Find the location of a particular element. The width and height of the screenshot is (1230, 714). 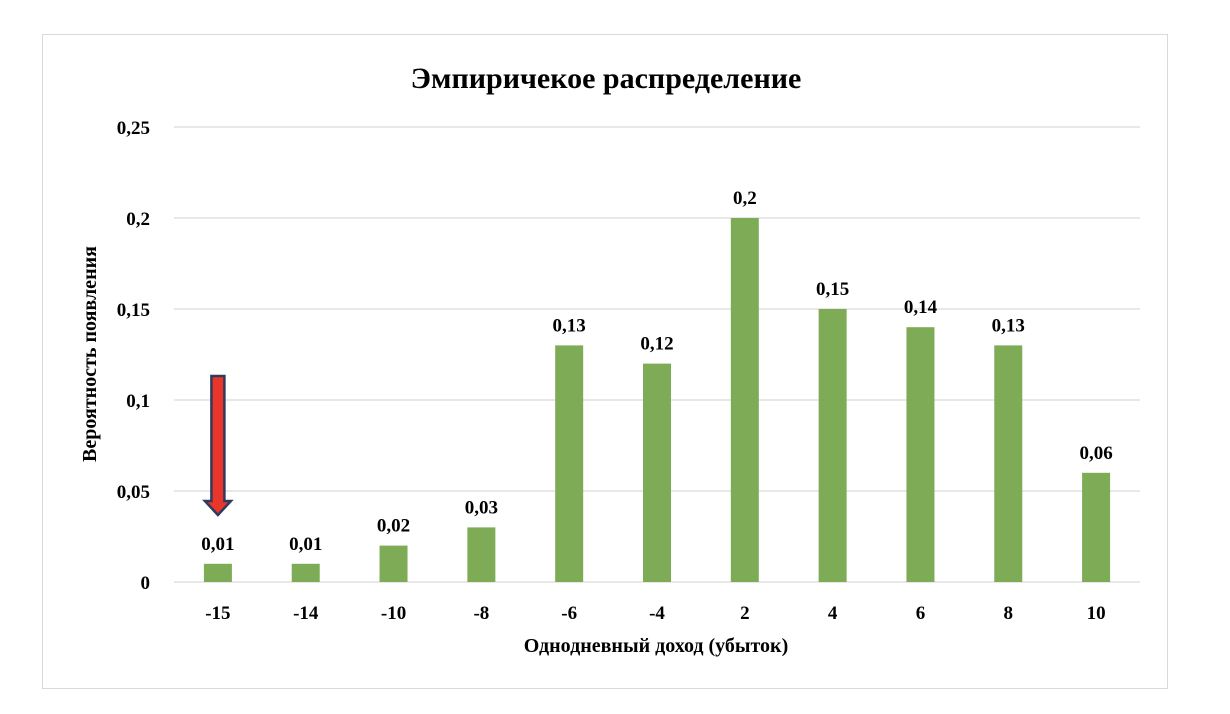

x-axis-ticks: -15 -14 -10 -8 -6 -4 2 4 6 8 10 is located at coordinates (655, 613).